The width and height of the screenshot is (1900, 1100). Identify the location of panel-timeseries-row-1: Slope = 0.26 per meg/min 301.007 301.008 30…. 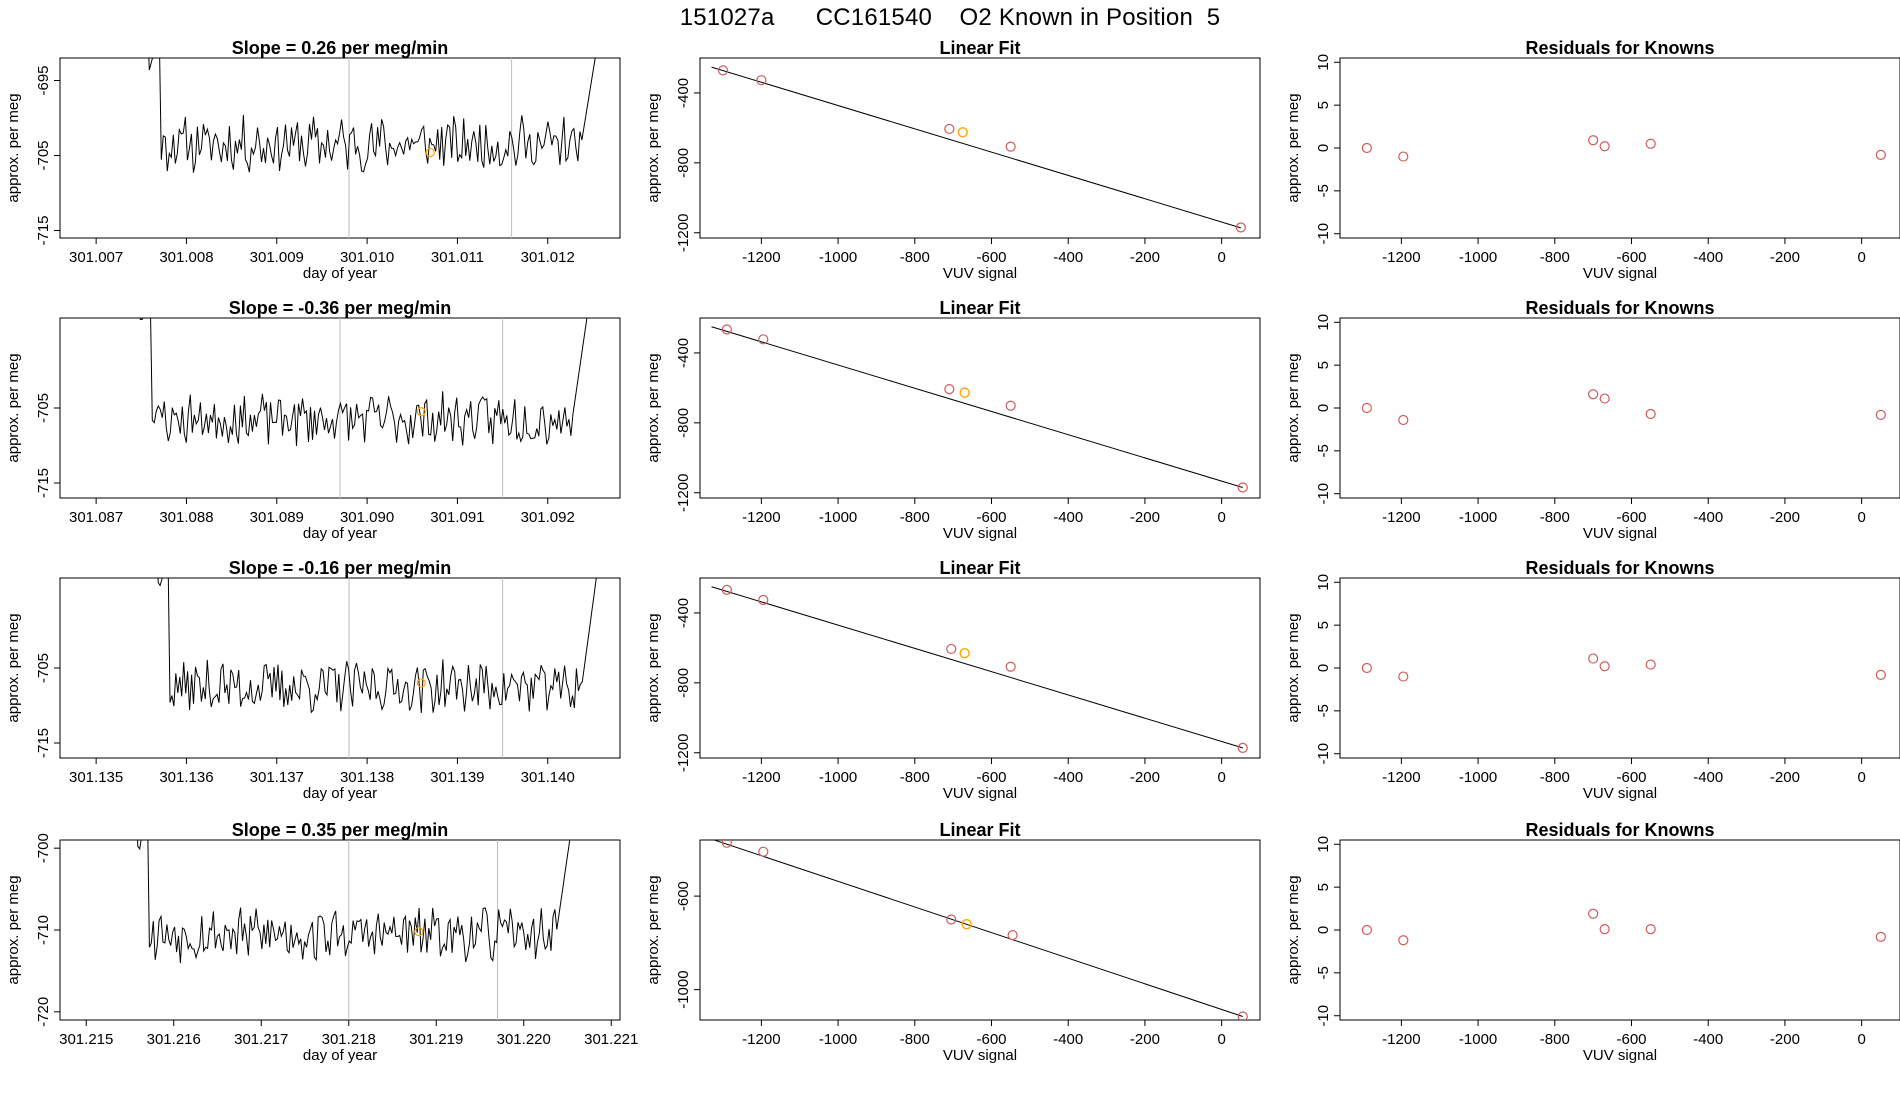
(313, 160).